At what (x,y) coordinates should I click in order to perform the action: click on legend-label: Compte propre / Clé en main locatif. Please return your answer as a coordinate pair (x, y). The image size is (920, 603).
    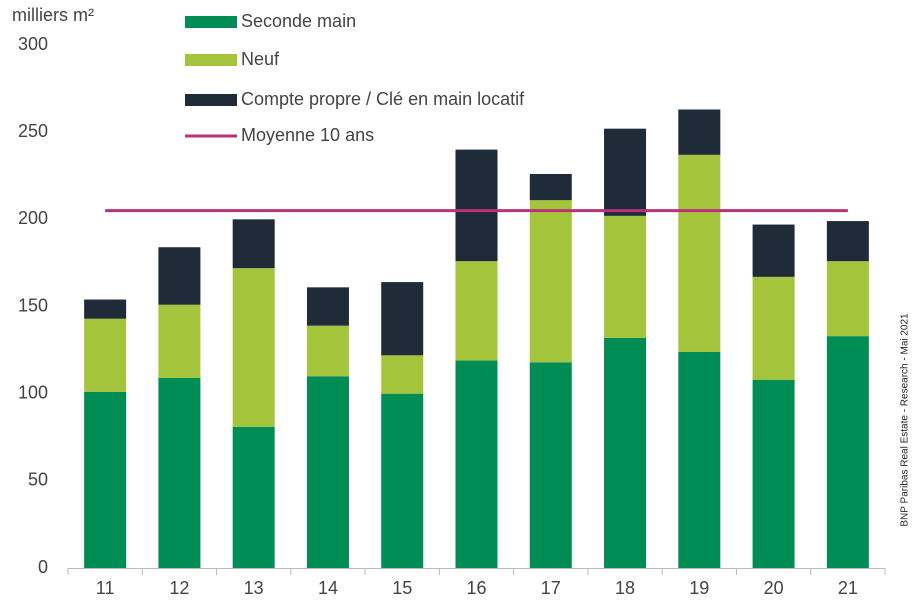
    Looking at the image, I should click on (383, 99).